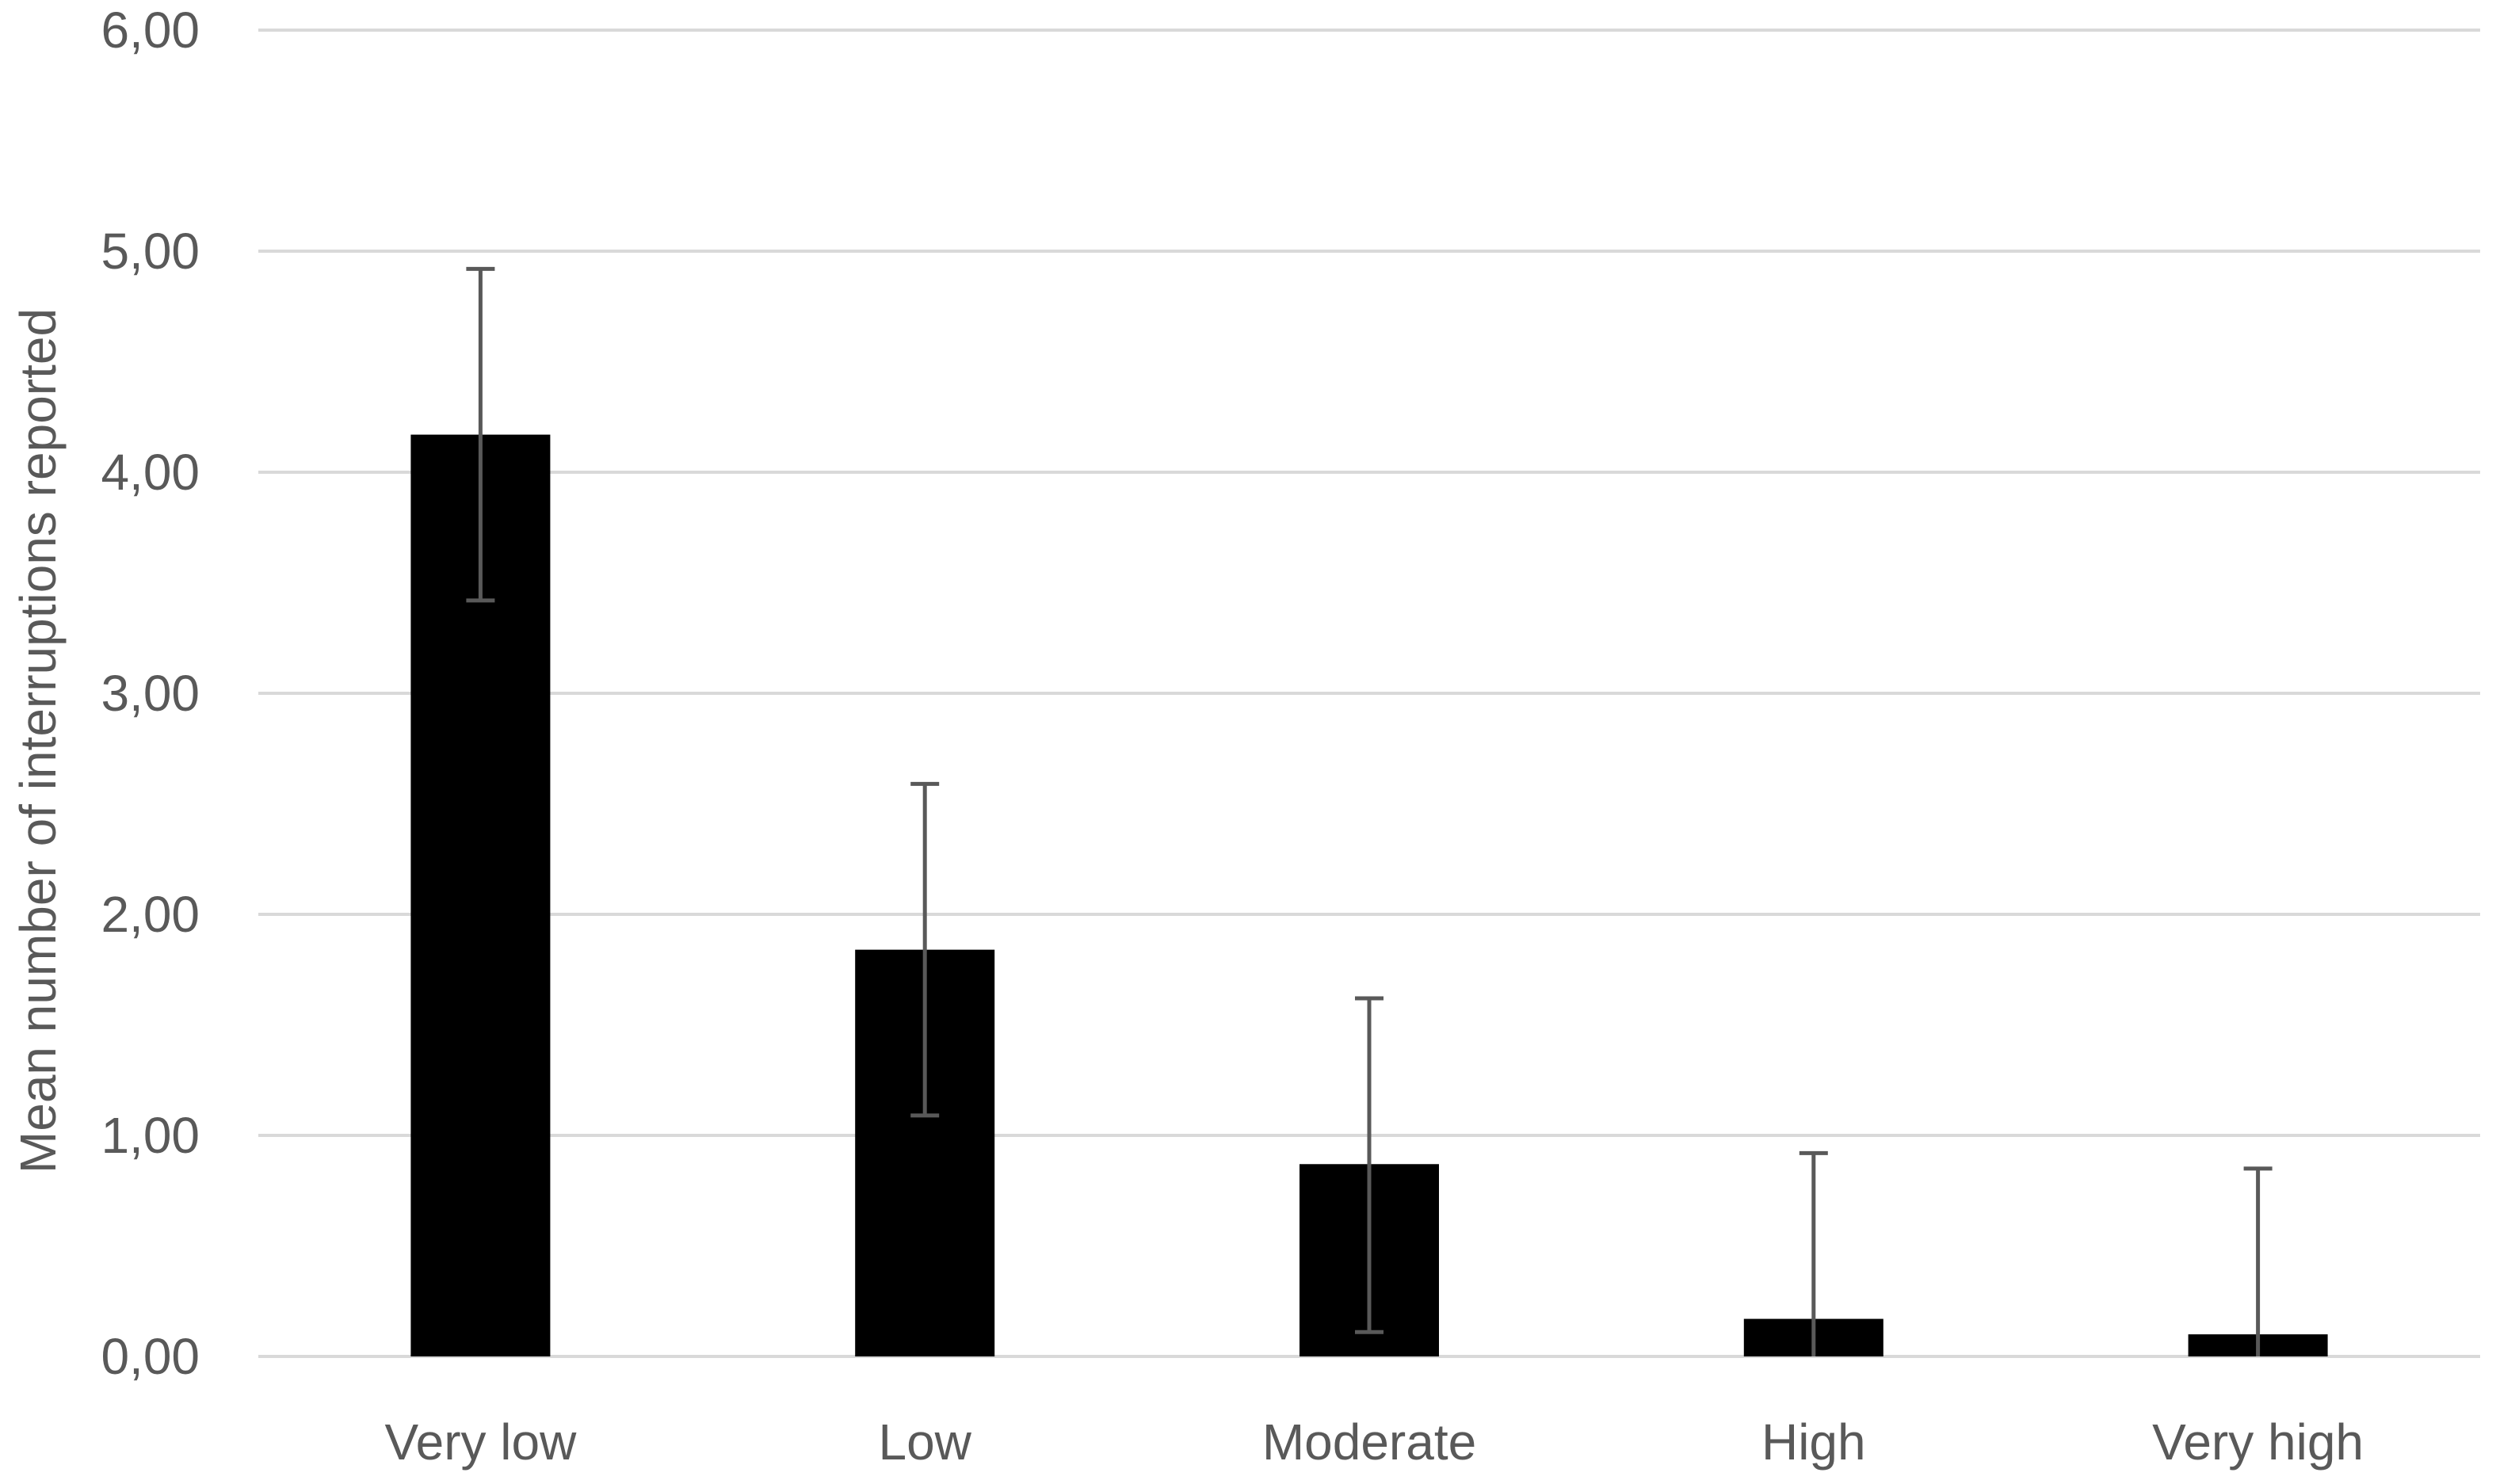 This screenshot has width=2496, height=1484. What do you see at coordinates (38, 740) in the screenshot?
I see `y-axis-title: Mean number of interruptions reported` at bounding box center [38, 740].